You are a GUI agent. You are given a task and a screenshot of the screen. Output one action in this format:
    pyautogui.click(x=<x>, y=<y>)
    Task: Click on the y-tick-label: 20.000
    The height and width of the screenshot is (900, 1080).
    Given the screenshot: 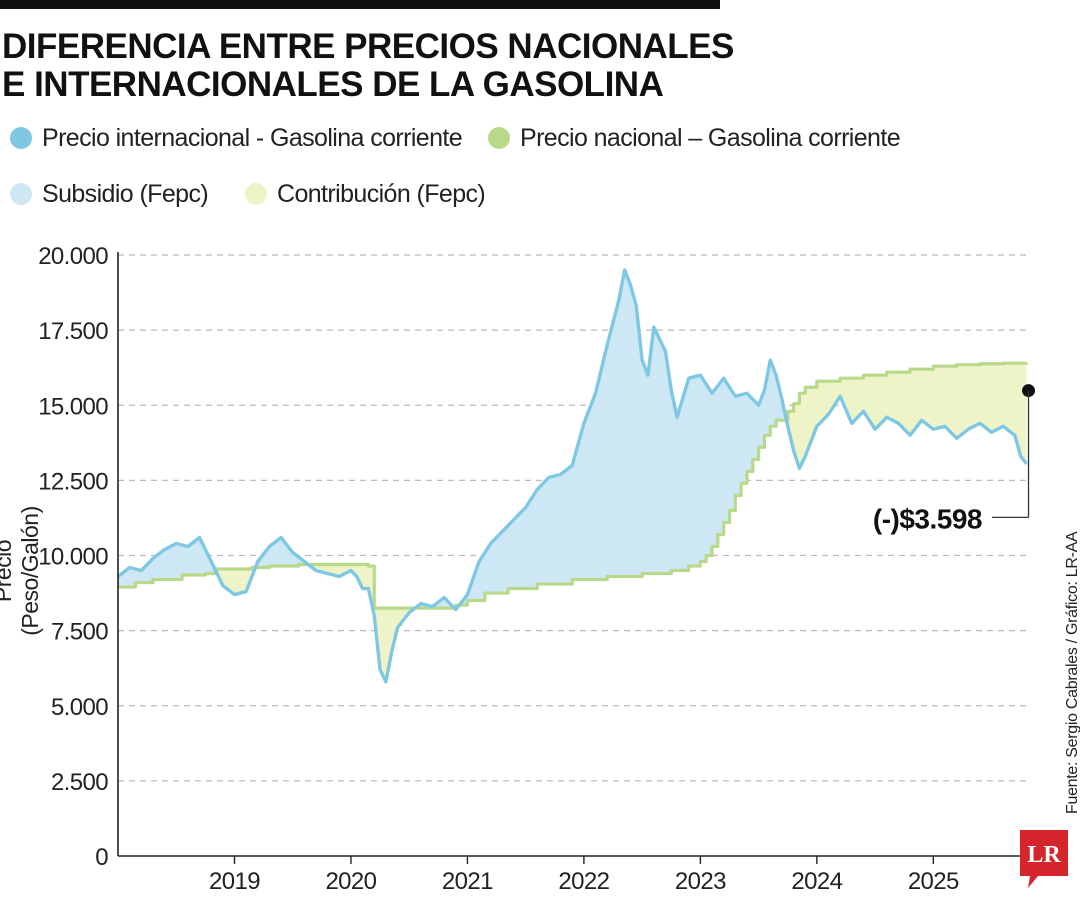 What is the action you would take?
    pyautogui.click(x=73, y=256)
    